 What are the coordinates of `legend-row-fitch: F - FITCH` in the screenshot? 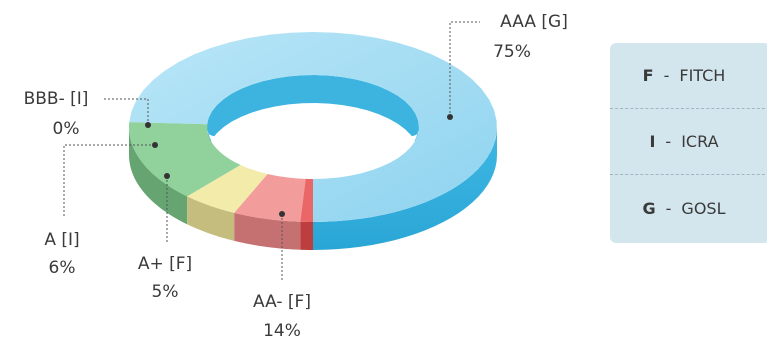 It's located at (688, 76).